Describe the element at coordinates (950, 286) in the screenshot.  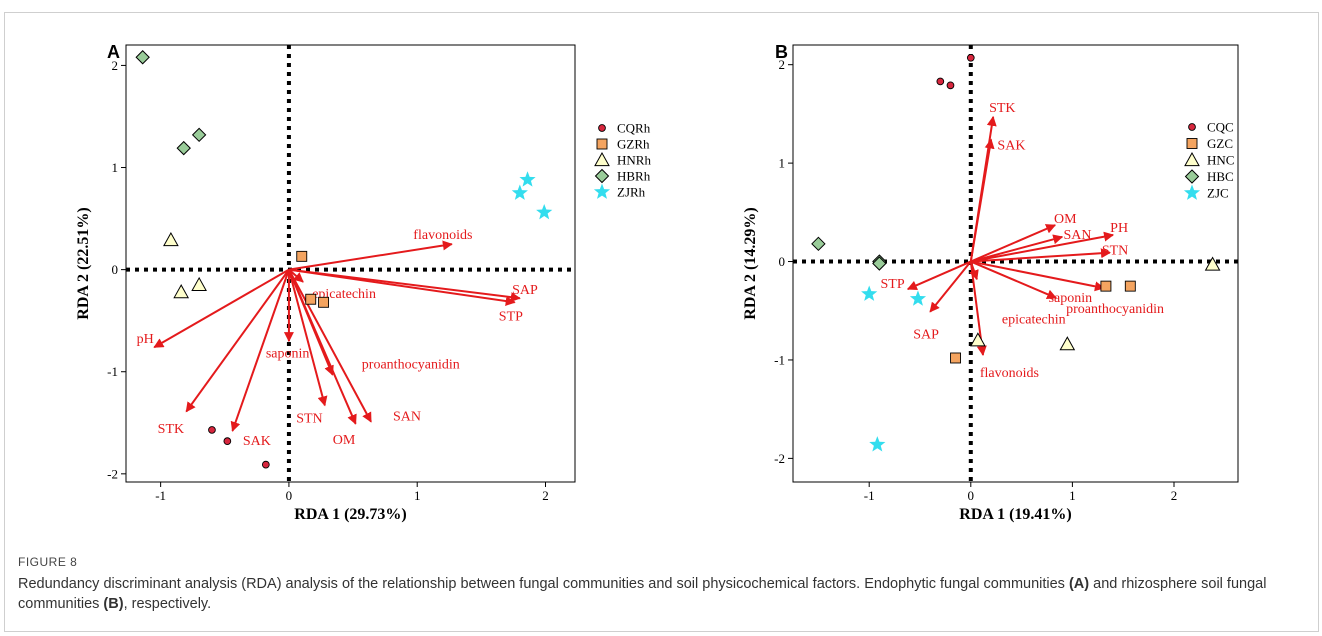
I see `vector-arrow-sap` at that location.